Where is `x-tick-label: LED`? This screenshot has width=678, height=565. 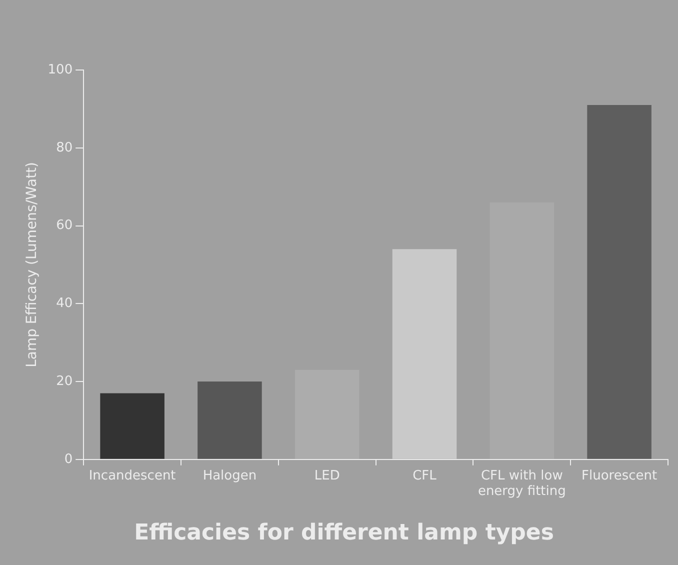 x-tick-label: LED is located at coordinates (327, 476).